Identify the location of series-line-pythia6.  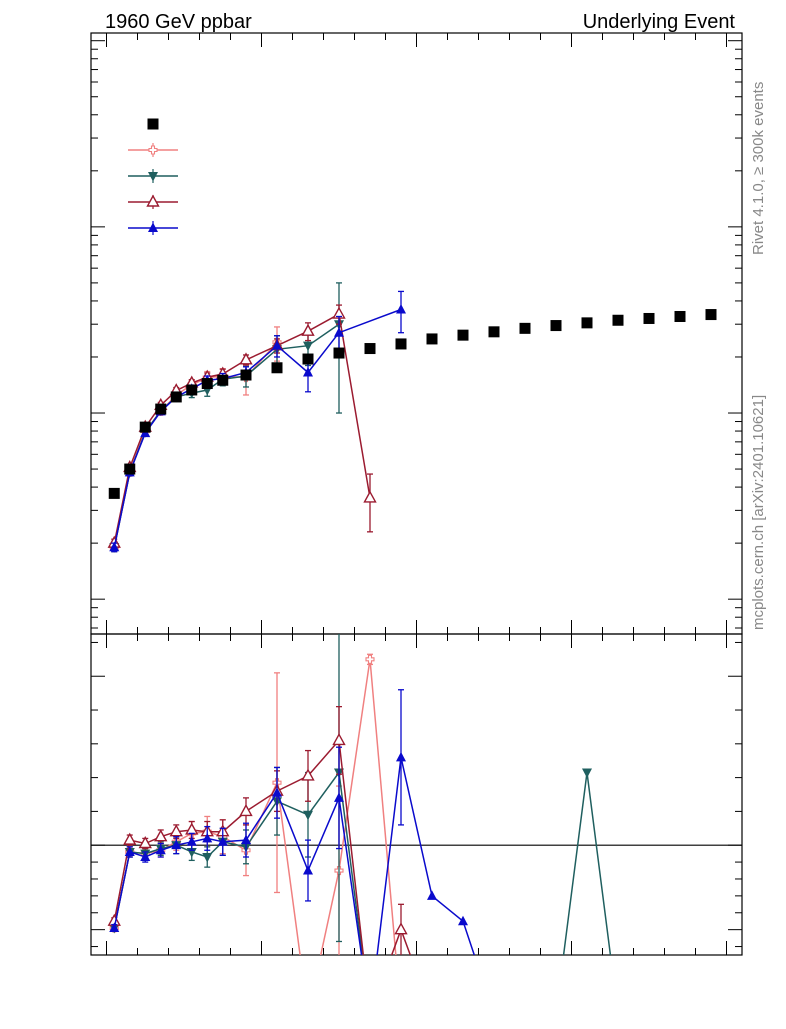
(242, 428).